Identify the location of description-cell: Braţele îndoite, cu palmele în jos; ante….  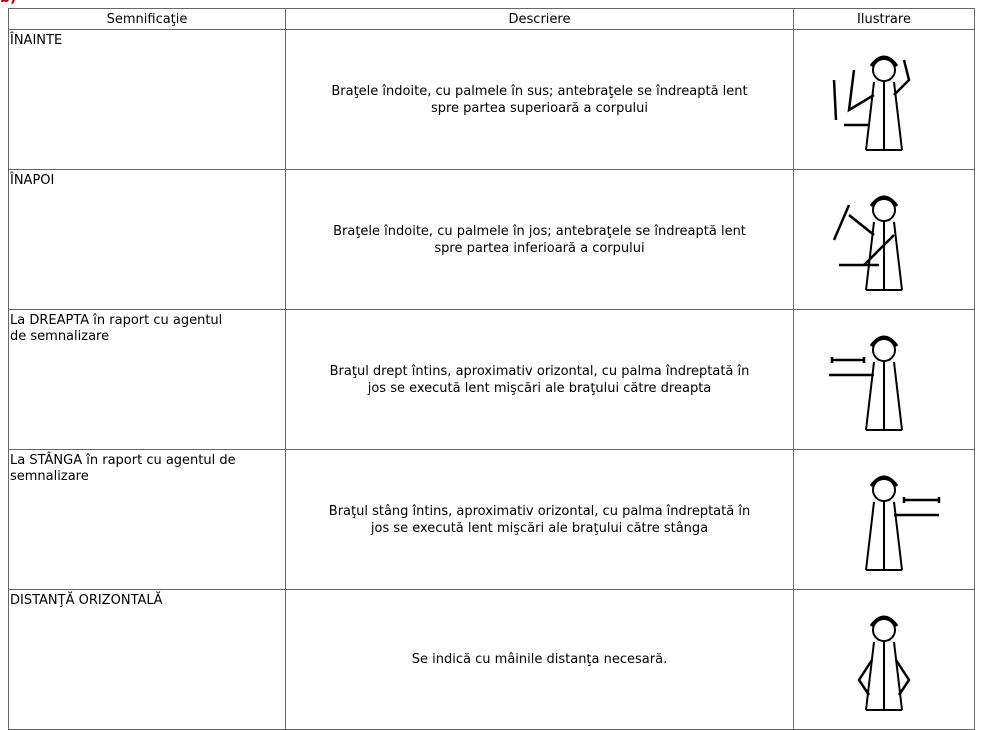
(539, 239).